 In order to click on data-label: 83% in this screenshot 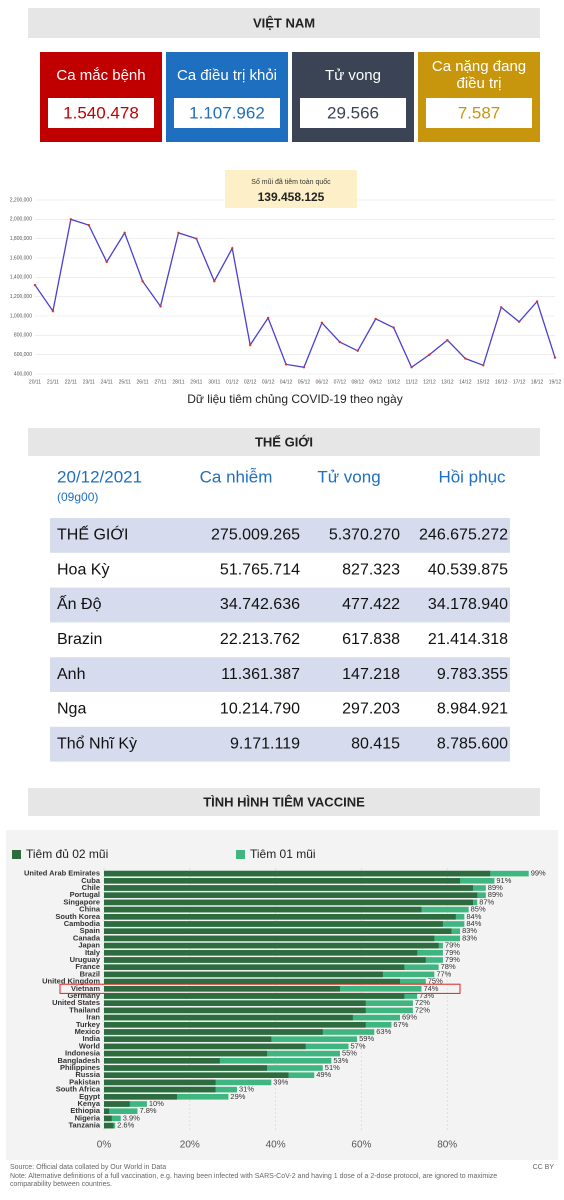, I will do `click(469, 930)`.